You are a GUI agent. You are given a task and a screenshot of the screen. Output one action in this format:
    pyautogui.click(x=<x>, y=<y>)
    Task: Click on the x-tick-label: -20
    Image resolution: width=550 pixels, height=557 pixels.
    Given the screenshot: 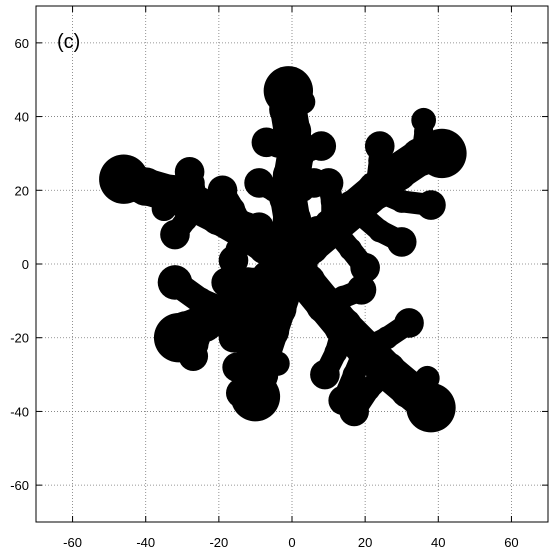 What is the action you would take?
    pyautogui.click(x=218, y=542)
    